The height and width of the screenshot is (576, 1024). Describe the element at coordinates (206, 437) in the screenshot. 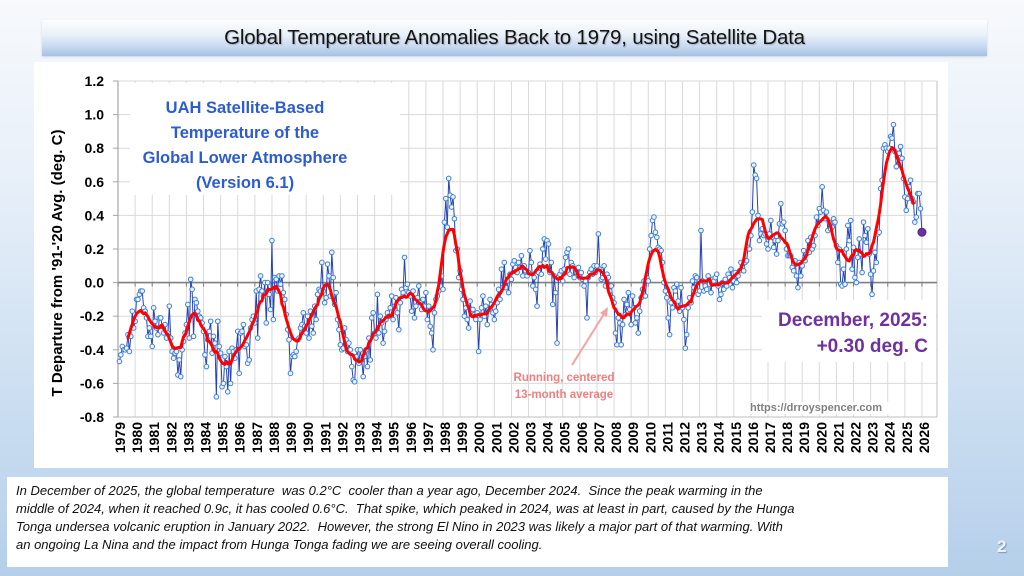

I see `x-tick-label: 1984` at that location.